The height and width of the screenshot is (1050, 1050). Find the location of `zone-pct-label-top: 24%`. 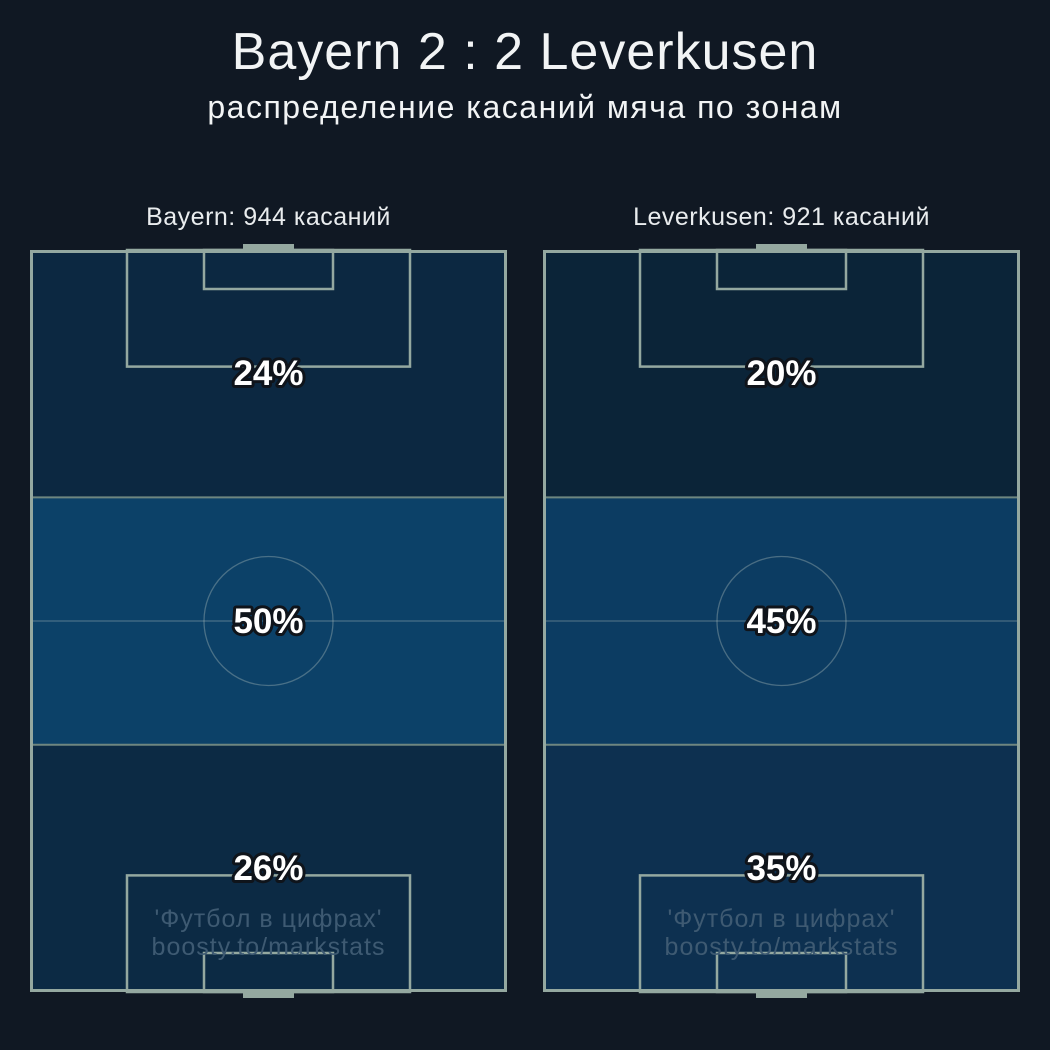

zone-pct-label-top: 24% is located at coordinates (268, 373).